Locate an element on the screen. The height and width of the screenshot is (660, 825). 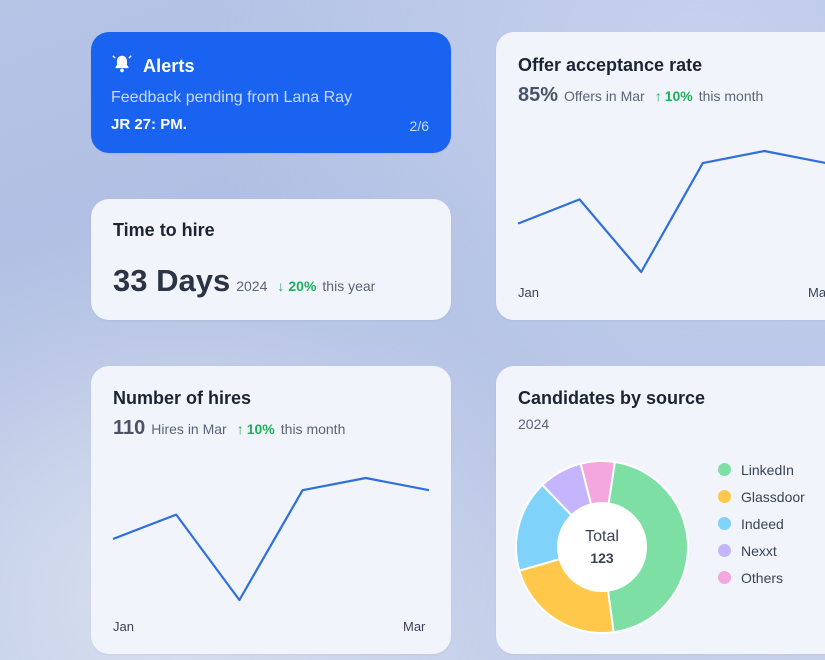
hires-stats: 110 Hires in Mar ↑ 10% this month is located at coordinates (229, 428).